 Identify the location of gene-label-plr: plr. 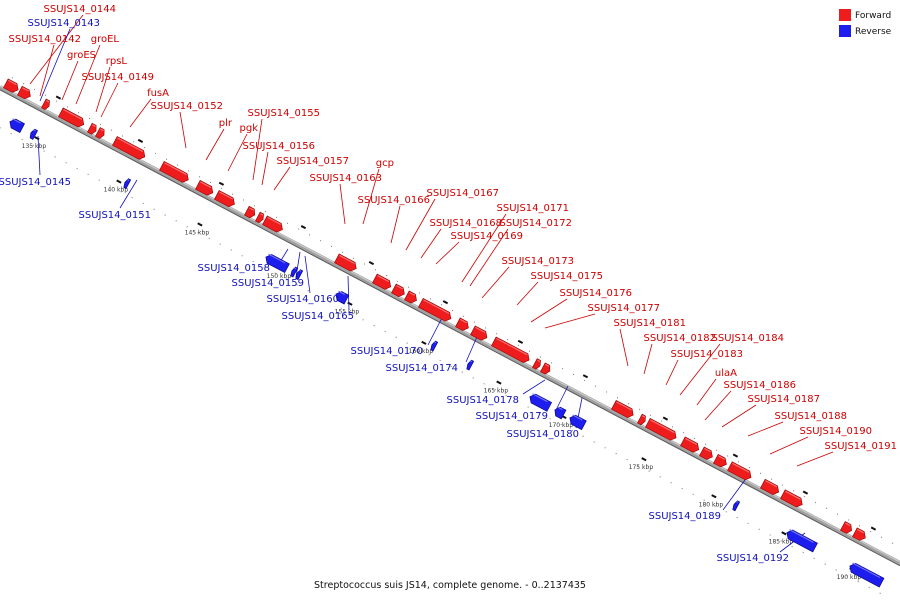
(226, 123).